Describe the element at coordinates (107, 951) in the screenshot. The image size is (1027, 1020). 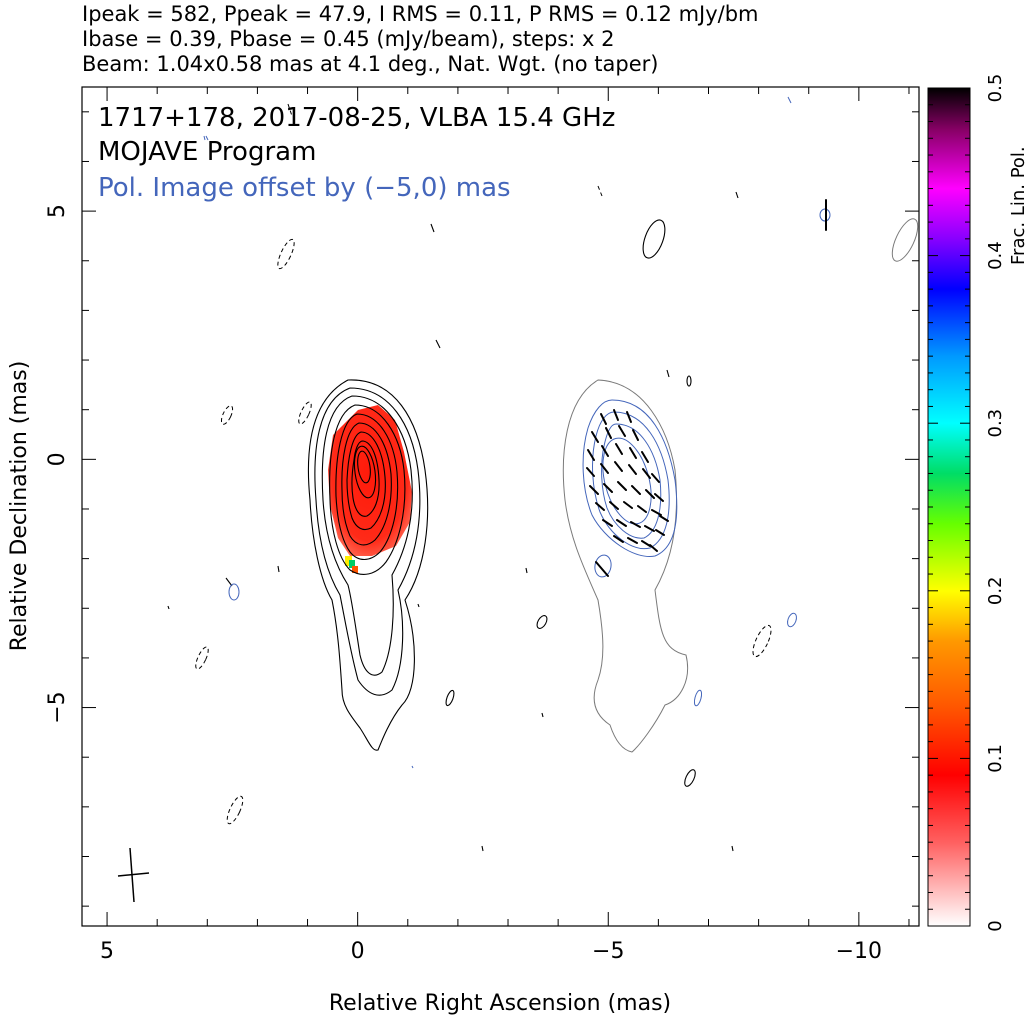
I see `x-tick-label: 5` at that location.